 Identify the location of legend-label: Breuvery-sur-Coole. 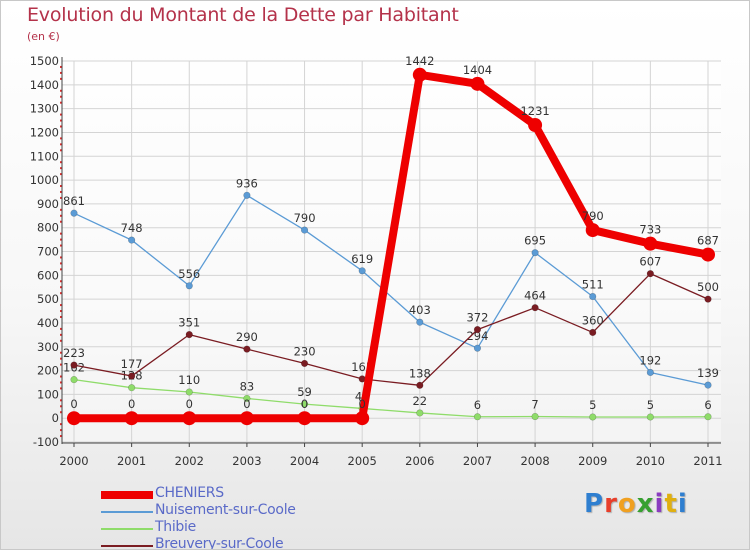
(219, 543).